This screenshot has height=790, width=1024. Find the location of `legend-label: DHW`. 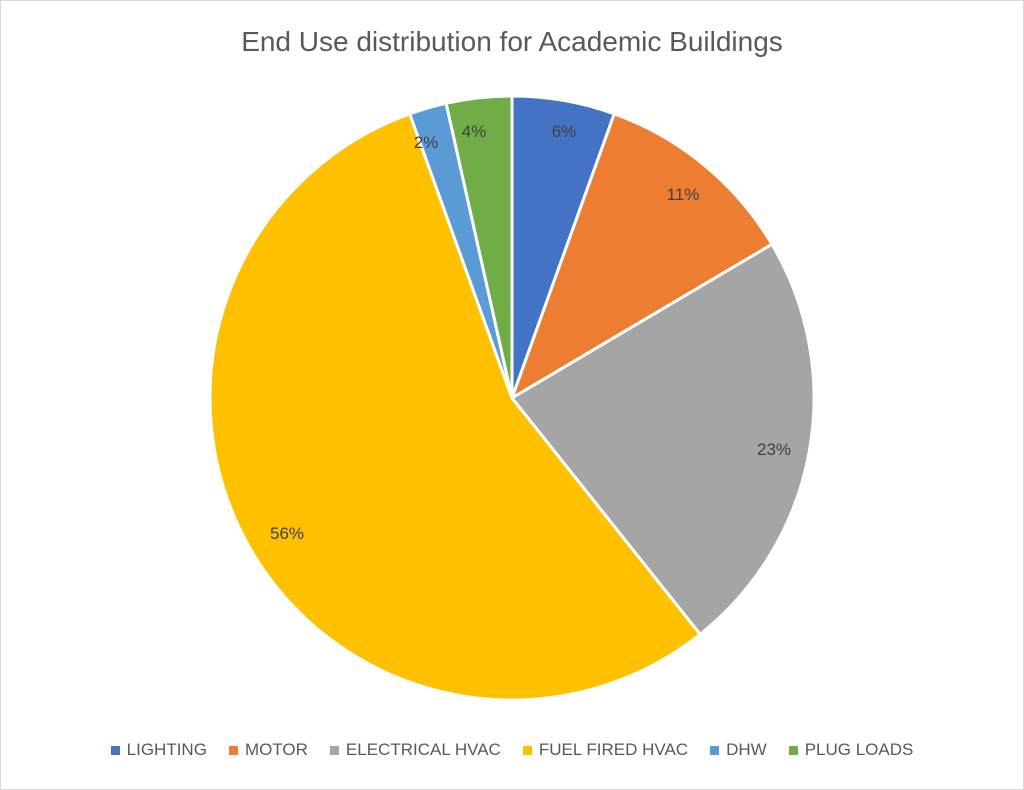

legend-label: DHW is located at coordinates (746, 749).